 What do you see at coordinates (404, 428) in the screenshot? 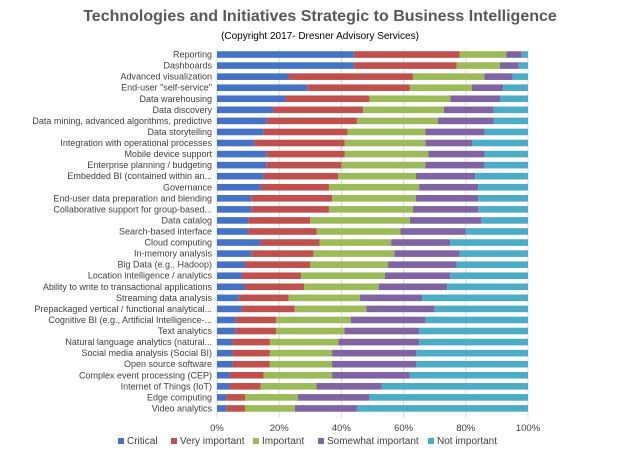
I see `x-tick-label: 60%` at bounding box center [404, 428].